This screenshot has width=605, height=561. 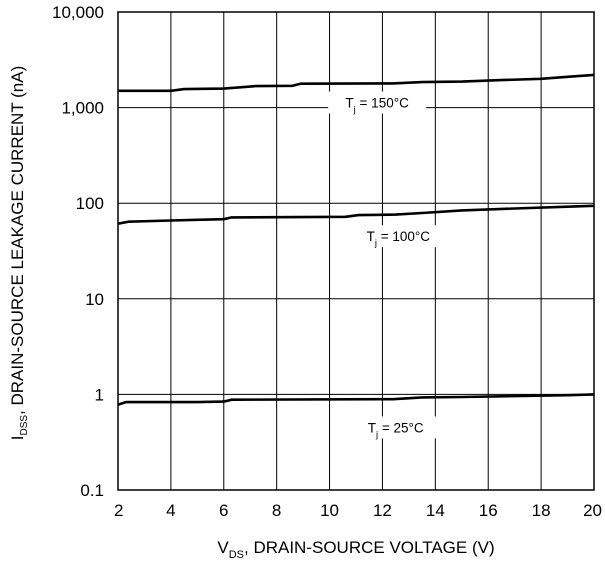 I want to click on x-tick-labels: 2 4 6 8 10 12 14 16 18 20, so click(x=358, y=510).